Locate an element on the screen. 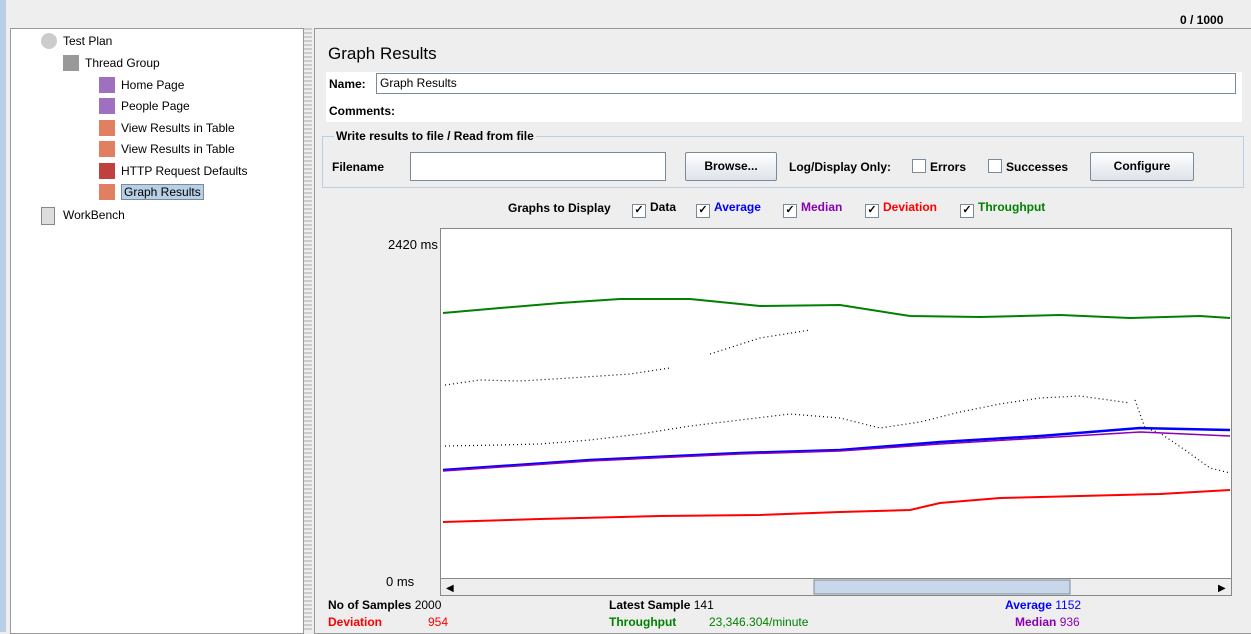  name-field: Graph Results is located at coordinates (806, 83).